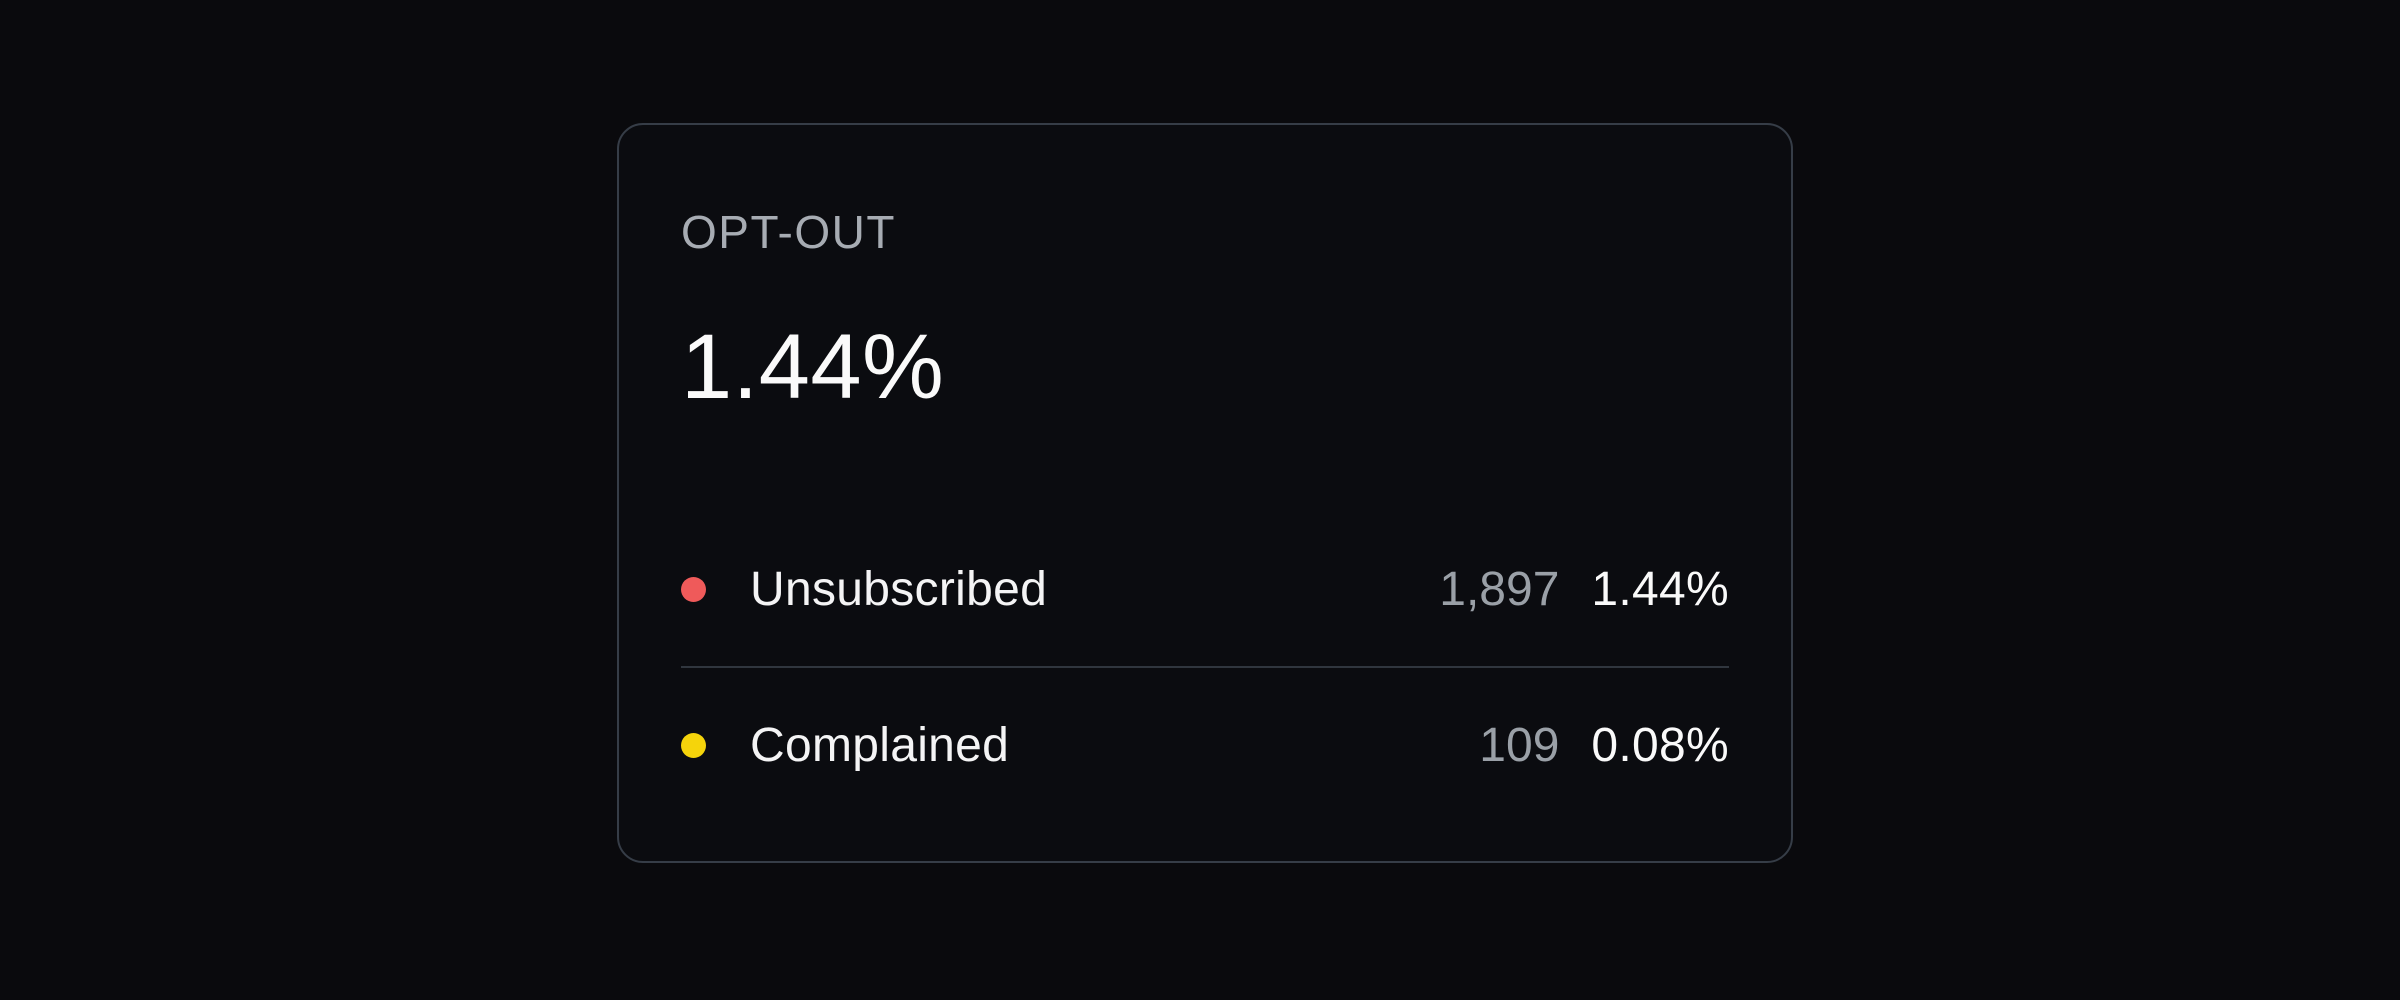  What do you see at coordinates (788, 232) in the screenshot?
I see `card-title: OPT-OUT` at bounding box center [788, 232].